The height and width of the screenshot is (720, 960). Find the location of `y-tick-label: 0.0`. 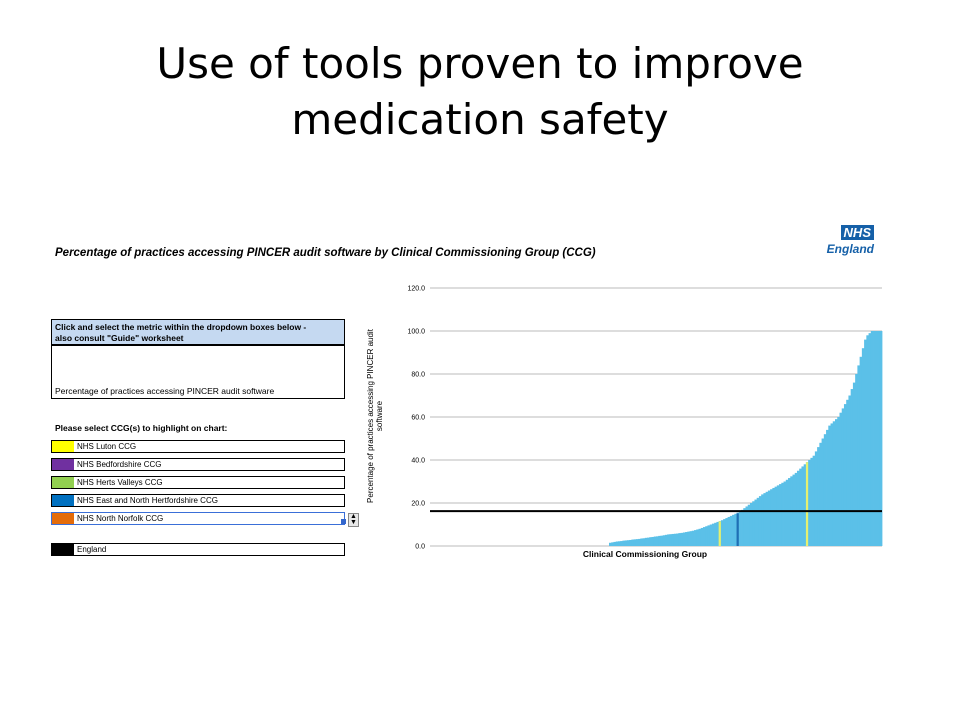

y-tick-label: 0.0 is located at coordinates (420, 547).